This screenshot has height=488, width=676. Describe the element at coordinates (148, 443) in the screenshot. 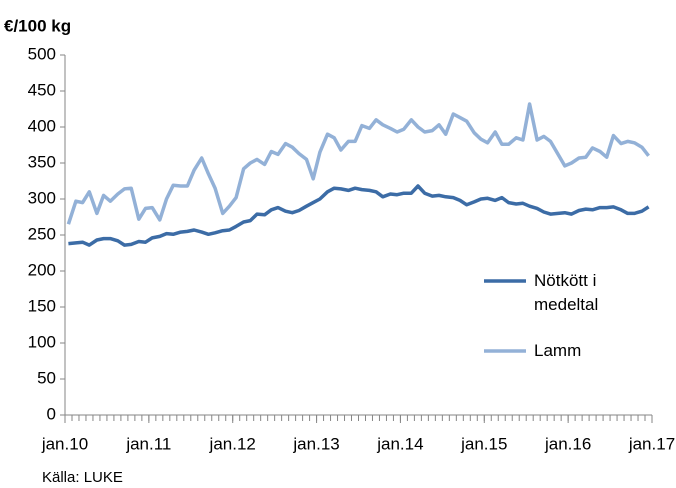

I see `x-tick-label: jan.11` at that location.